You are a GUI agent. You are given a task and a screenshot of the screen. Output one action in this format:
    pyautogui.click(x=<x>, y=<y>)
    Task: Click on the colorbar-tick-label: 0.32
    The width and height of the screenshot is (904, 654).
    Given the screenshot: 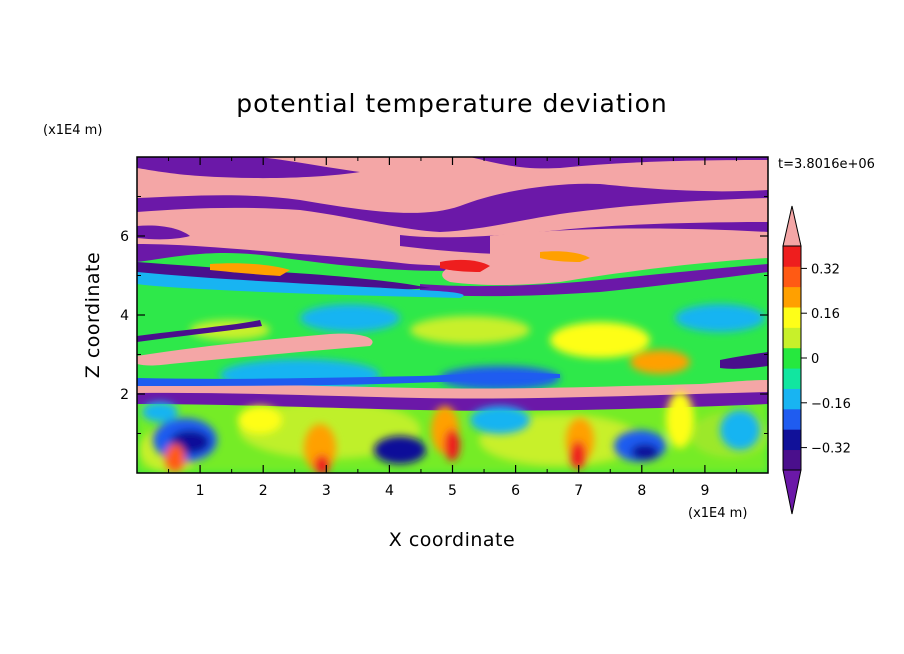 What is the action you would take?
    pyautogui.click(x=825, y=269)
    